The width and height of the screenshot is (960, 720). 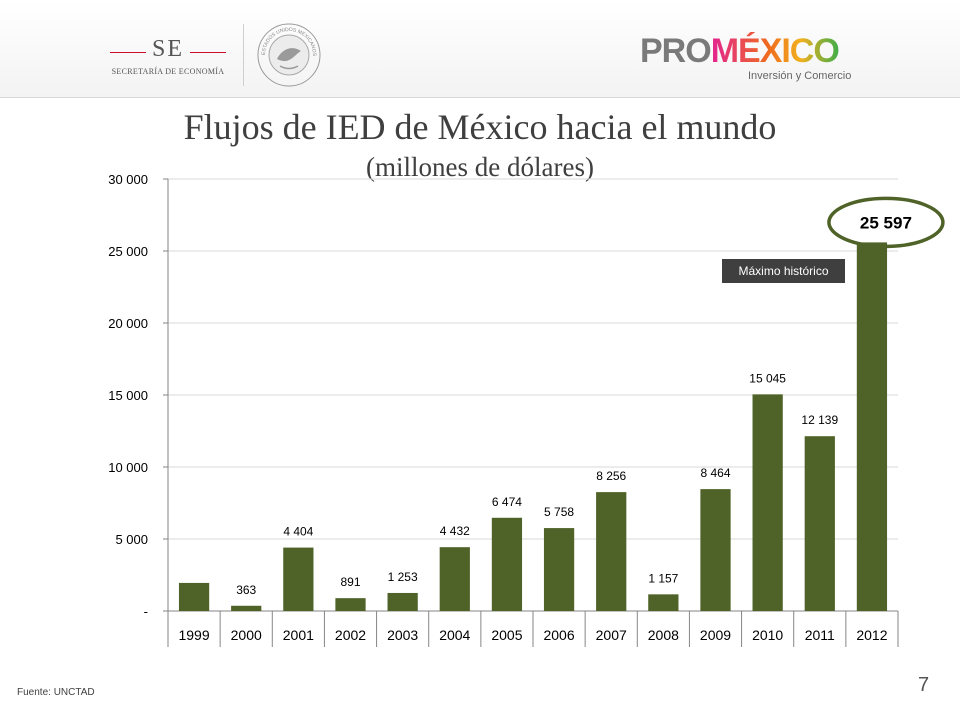 I want to click on x-tick-label: 2010, so click(x=767, y=635).